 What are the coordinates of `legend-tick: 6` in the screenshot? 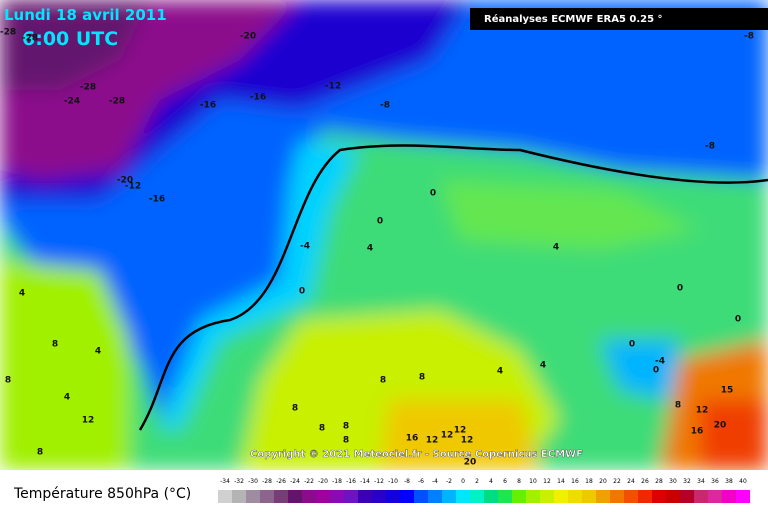 It's located at (505, 481).